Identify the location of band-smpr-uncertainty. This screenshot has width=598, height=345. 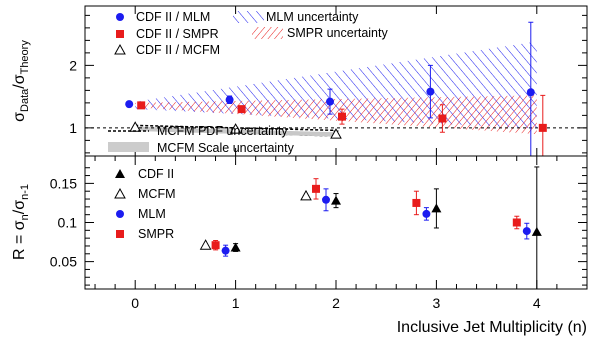
(336, 115).